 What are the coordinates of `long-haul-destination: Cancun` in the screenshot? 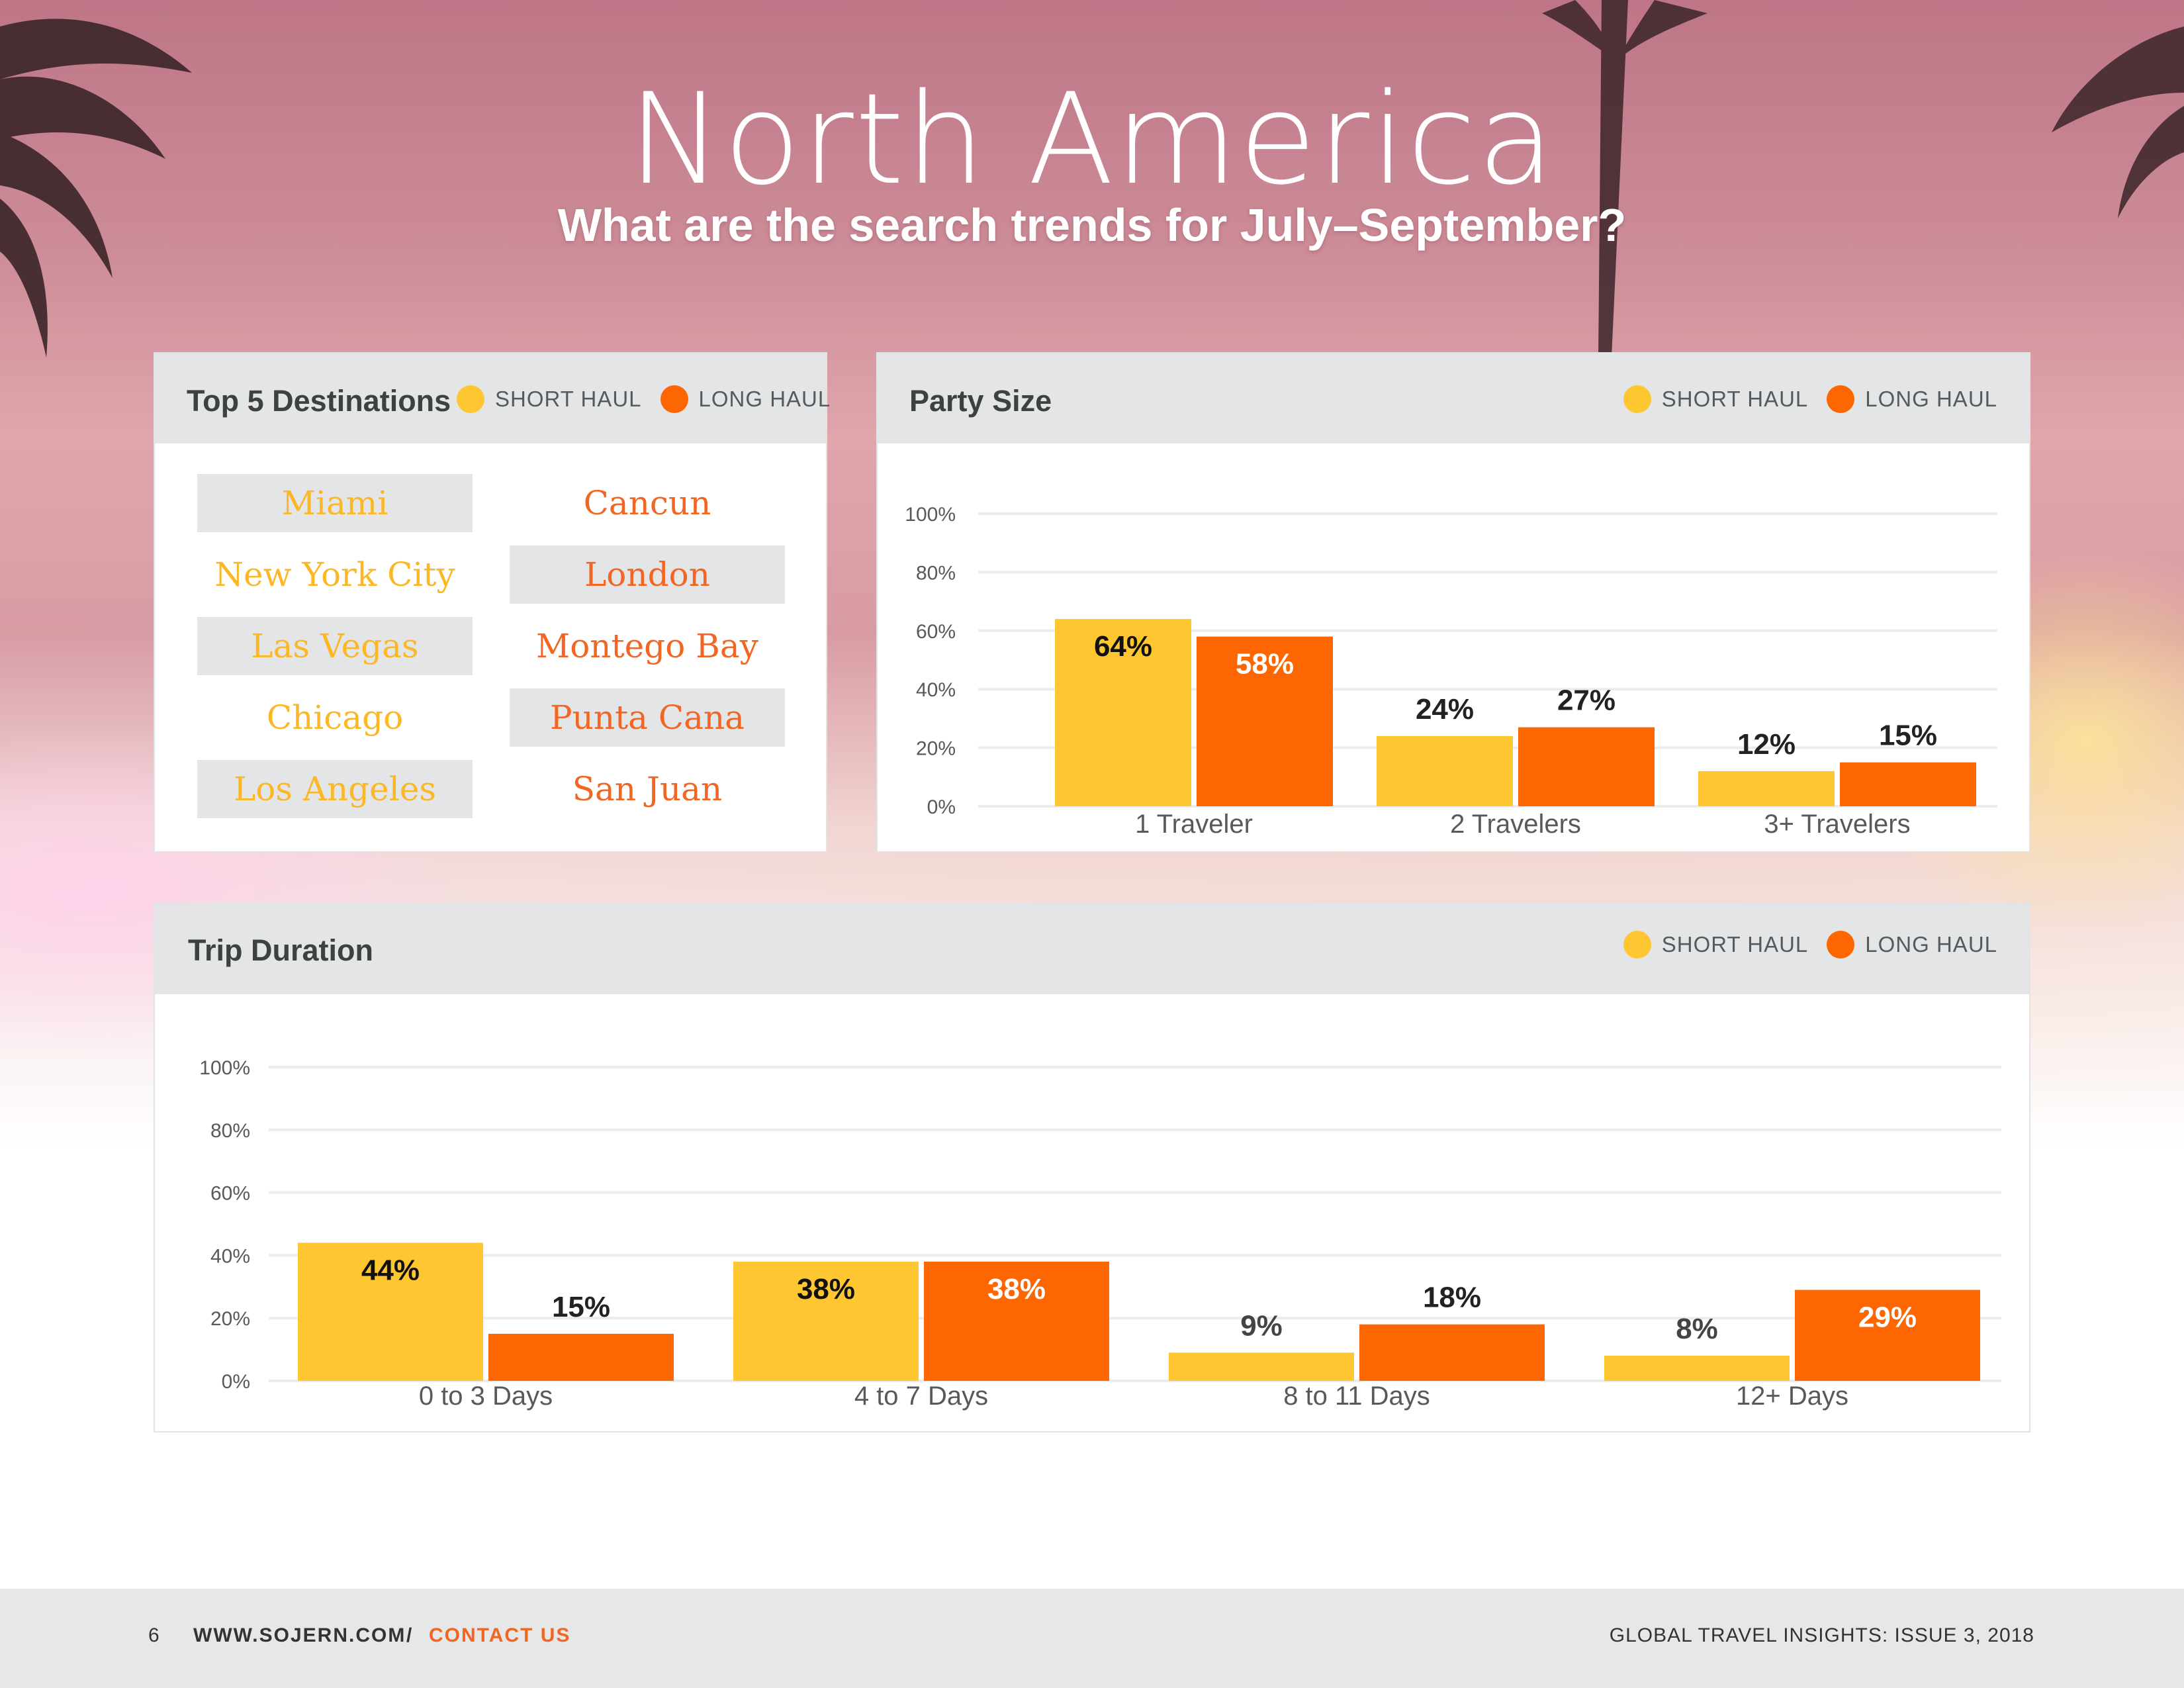 It's located at (647, 503).